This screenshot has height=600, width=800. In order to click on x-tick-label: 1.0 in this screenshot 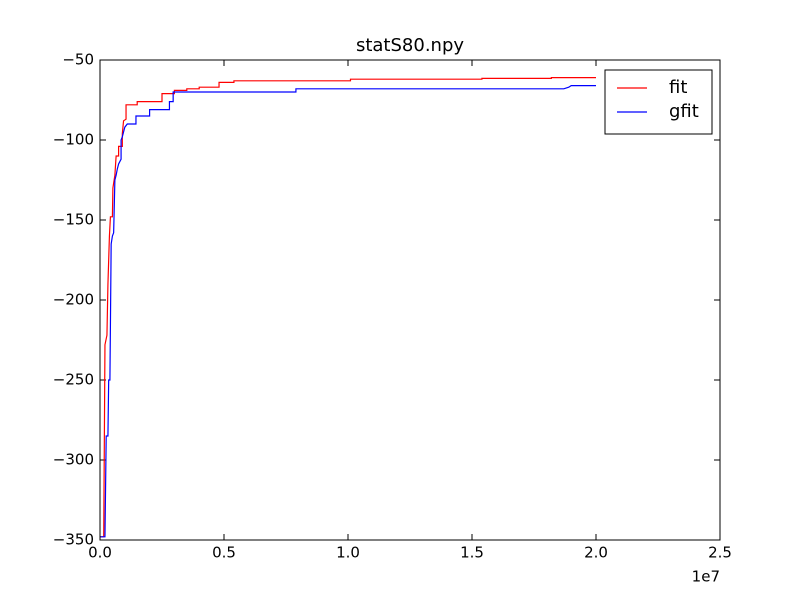, I will do `click(348, 553)`.